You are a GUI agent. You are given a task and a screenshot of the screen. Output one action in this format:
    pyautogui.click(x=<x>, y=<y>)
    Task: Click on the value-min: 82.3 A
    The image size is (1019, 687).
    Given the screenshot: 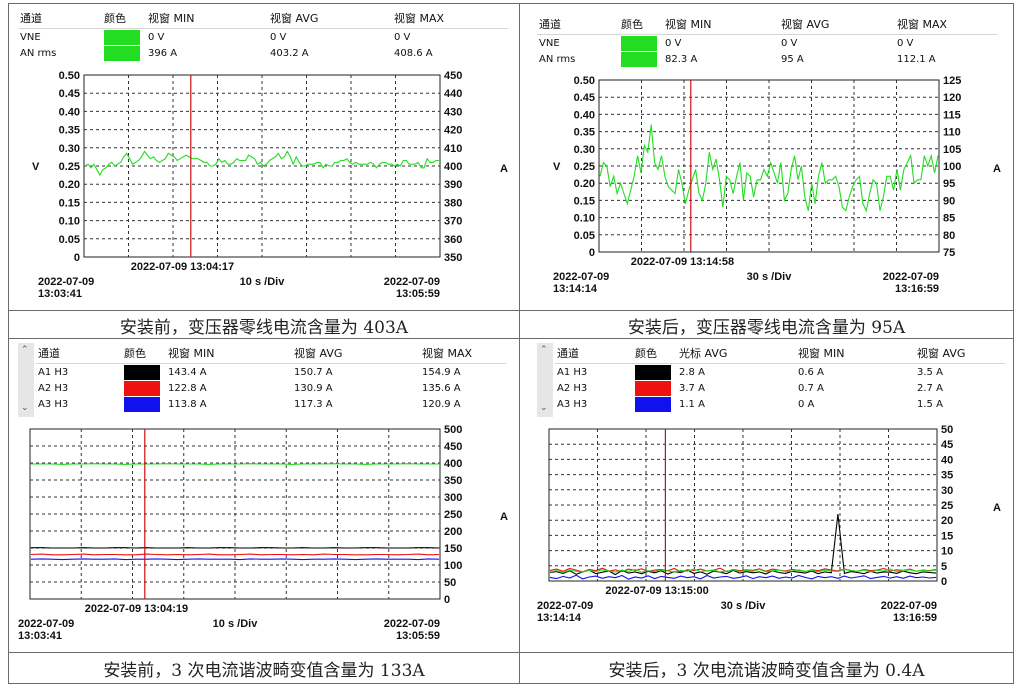 What is the action you would take?
    pyautogui.click(x=681, y=59)
    